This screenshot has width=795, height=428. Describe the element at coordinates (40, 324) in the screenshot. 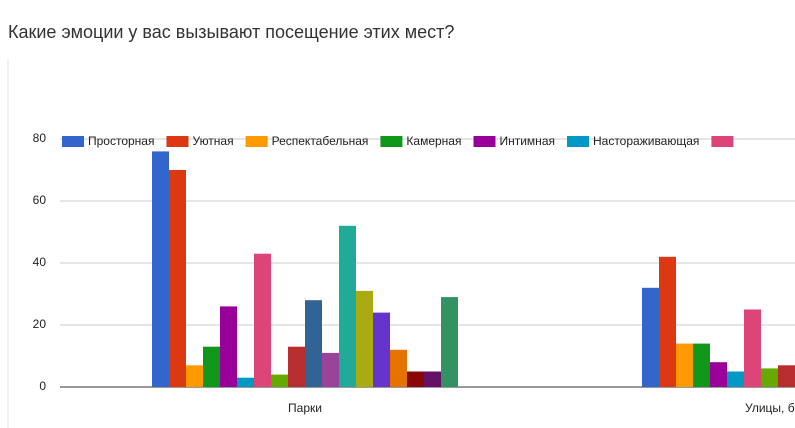

I see `y-tick-label: 20` at that location.